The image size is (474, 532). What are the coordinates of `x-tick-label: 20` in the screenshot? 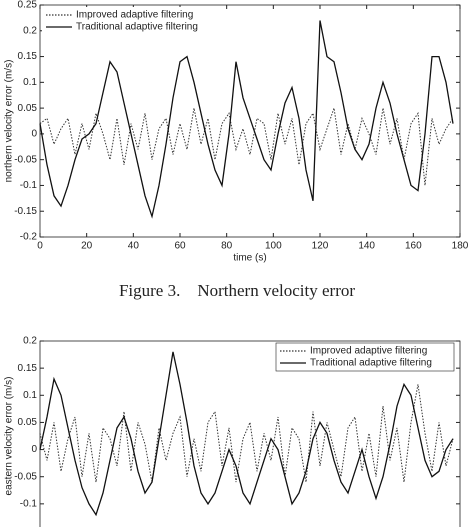 It's located at (87, 246).